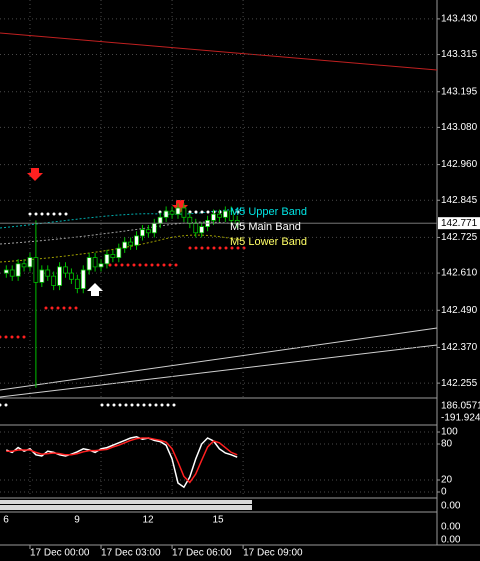 The width and height of the screenshot is (480, 561). Describe the element at coordinates (444, 492) in the screenshot. I see `y-tick-label: 0` at that location.